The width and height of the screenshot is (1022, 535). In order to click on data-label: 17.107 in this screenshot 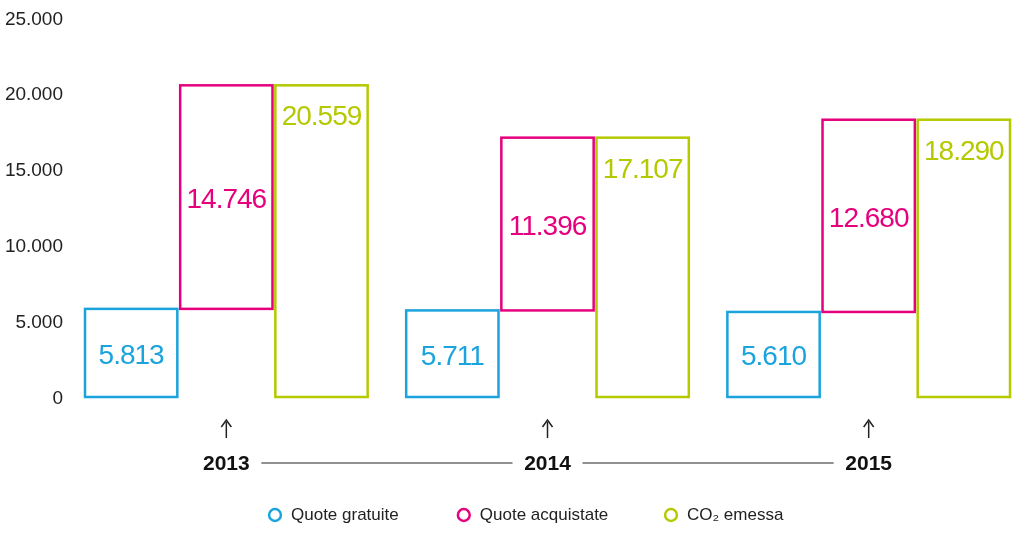, I will do `click(642, 168)`.